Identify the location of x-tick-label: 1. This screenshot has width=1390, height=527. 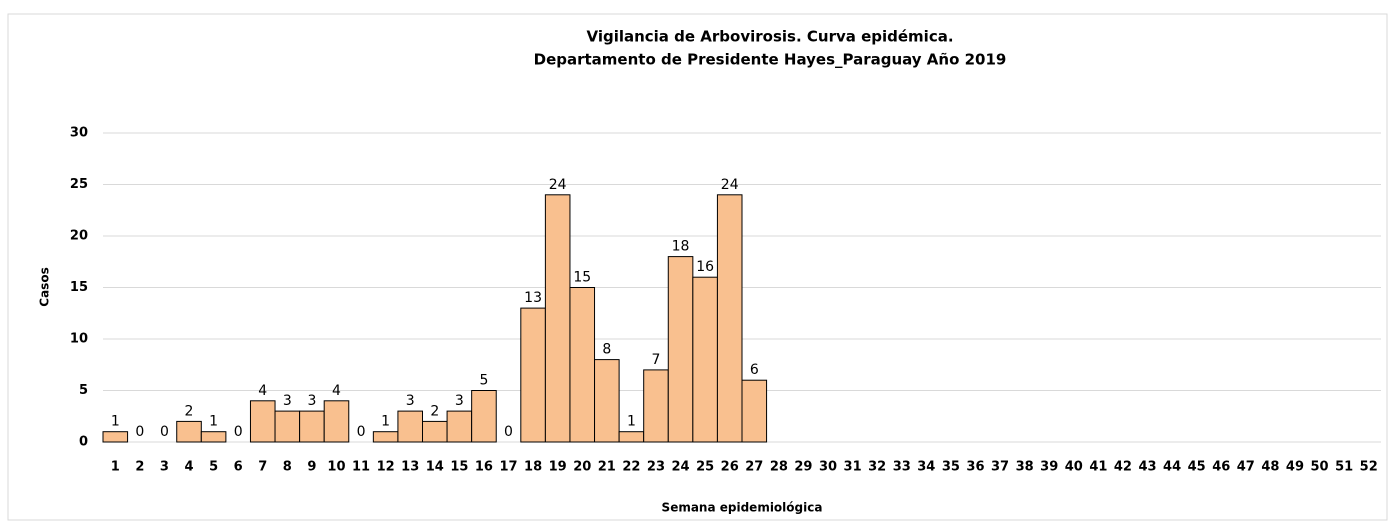
(115, 467).